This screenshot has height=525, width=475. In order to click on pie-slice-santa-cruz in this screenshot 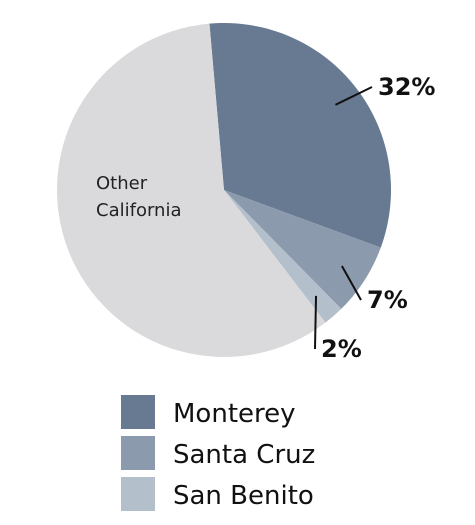, I will do `click(302, 249)`.